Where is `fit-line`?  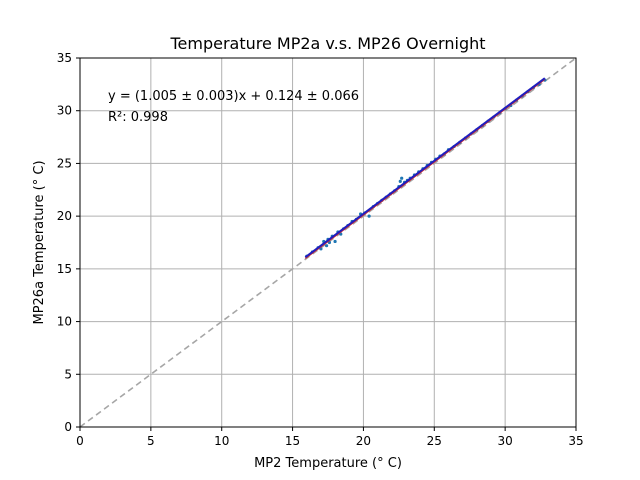 fit-line is located at coordinates (425, 168).